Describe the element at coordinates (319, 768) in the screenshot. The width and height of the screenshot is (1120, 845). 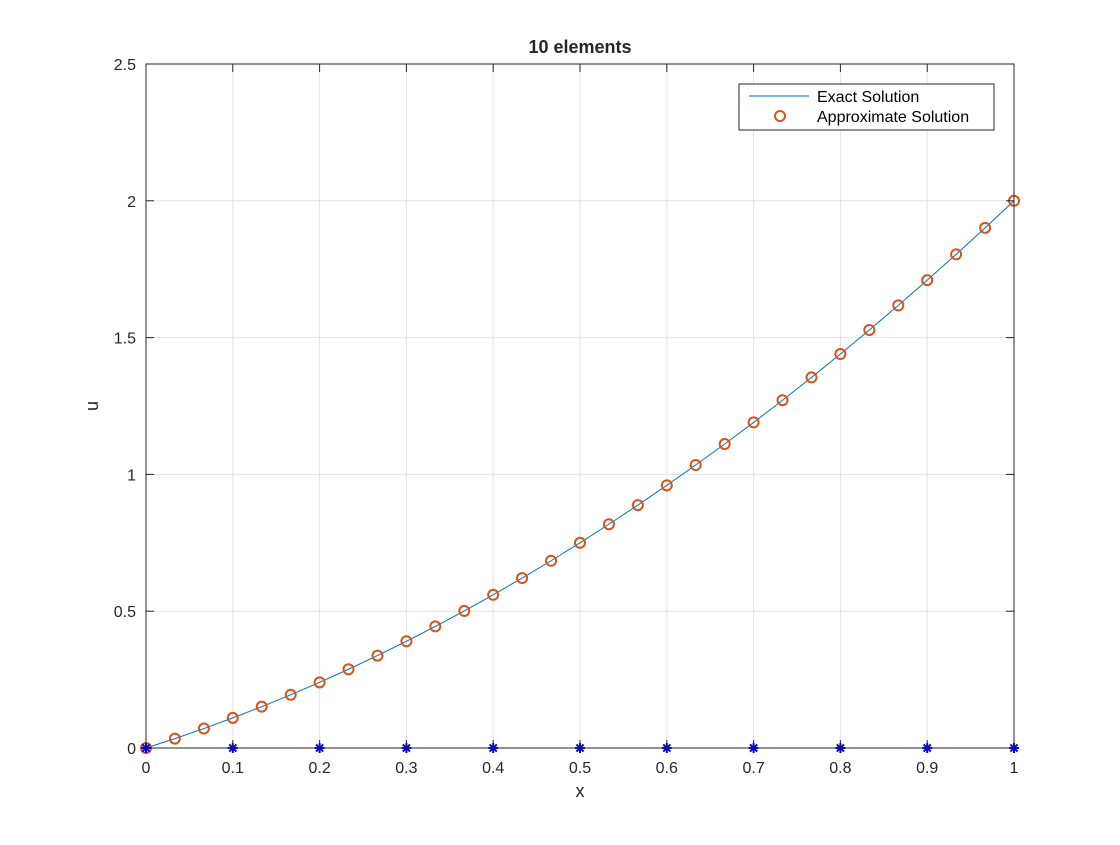
I see `x-tick-label: 0.2` at that location.